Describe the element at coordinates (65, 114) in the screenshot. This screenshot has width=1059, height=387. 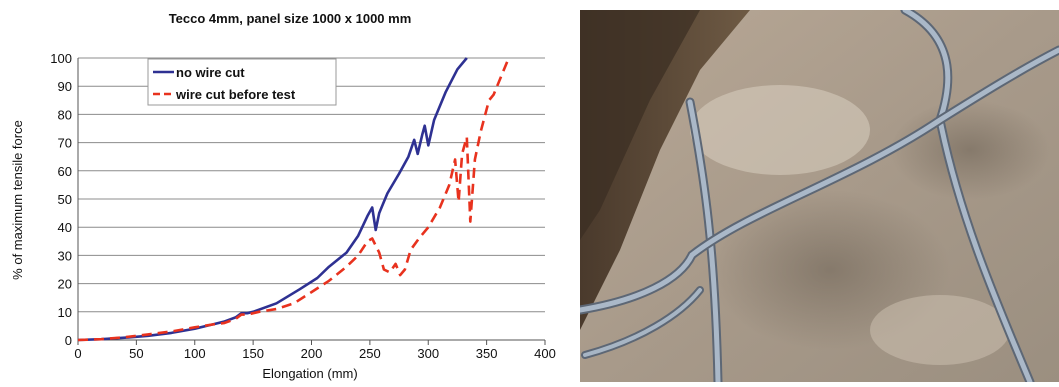
I see `y-tick-label: 80` at that location.